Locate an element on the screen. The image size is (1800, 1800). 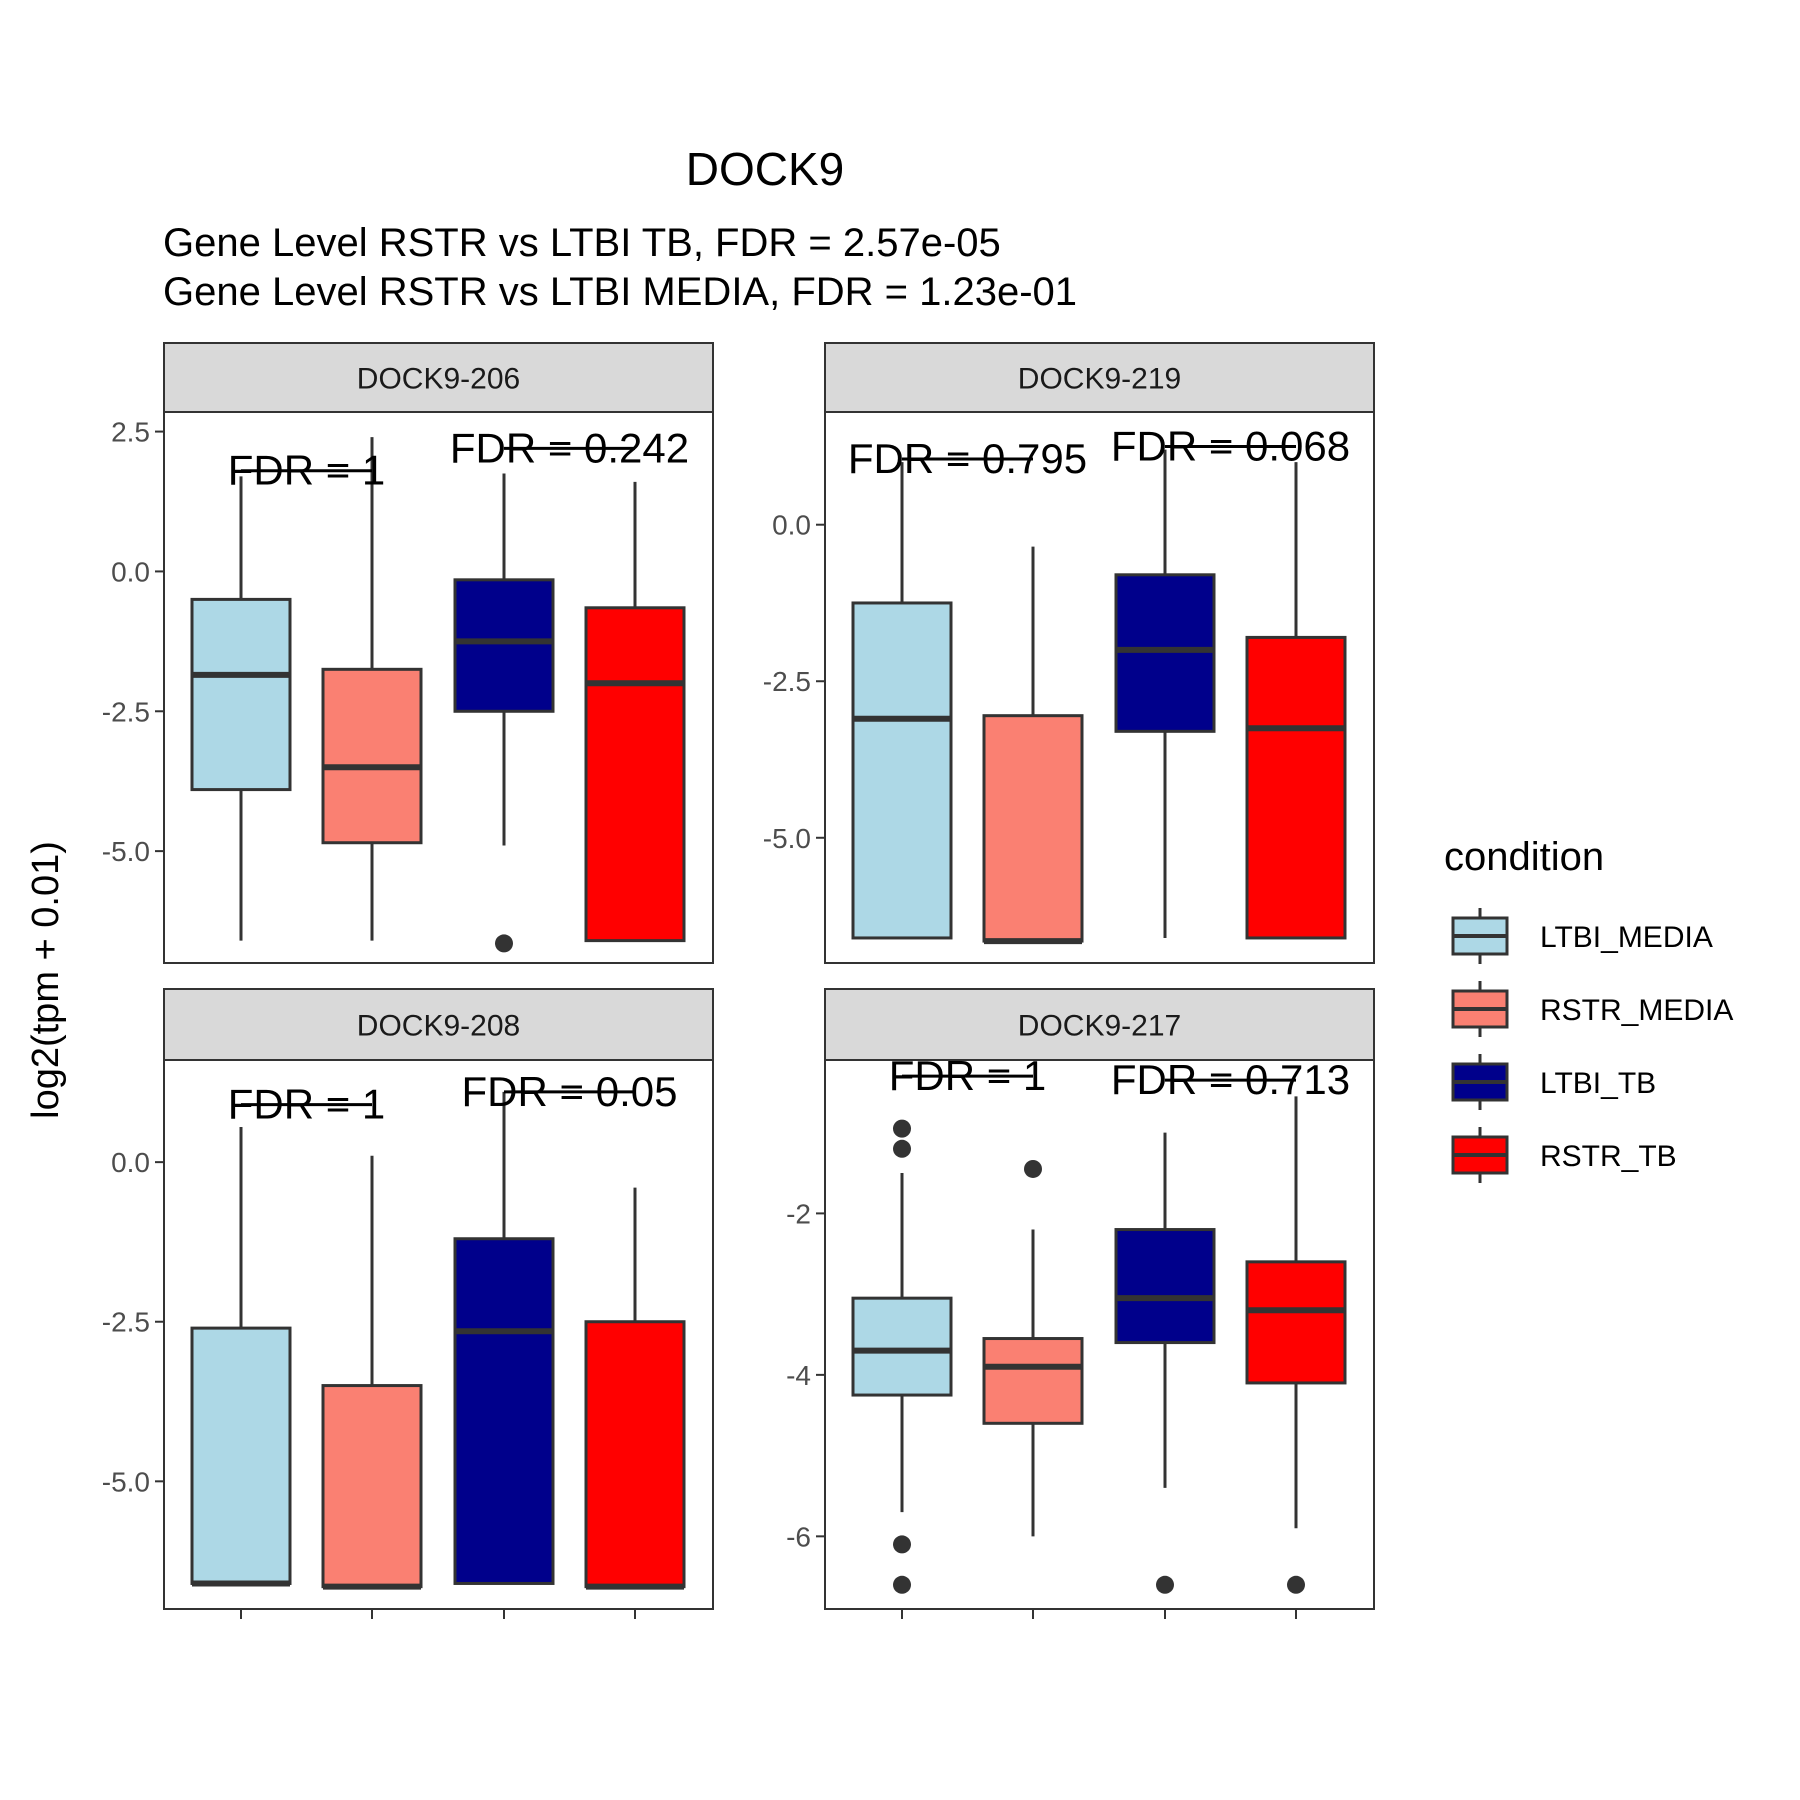
legend-item-label: RSTR_TB is located at coordinates (1608, 1156).